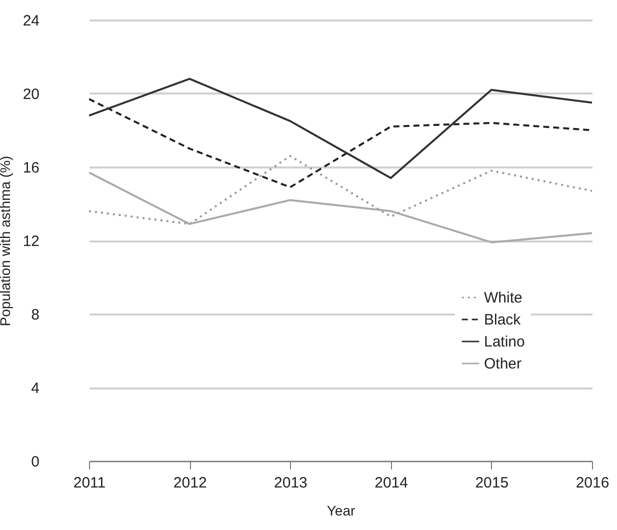 Image resolution: width=617 pixels, height=530 pixels. Describe the element at coordinates (31, 168) in the screenshot. I see `y-tick-label: 16` at that location.